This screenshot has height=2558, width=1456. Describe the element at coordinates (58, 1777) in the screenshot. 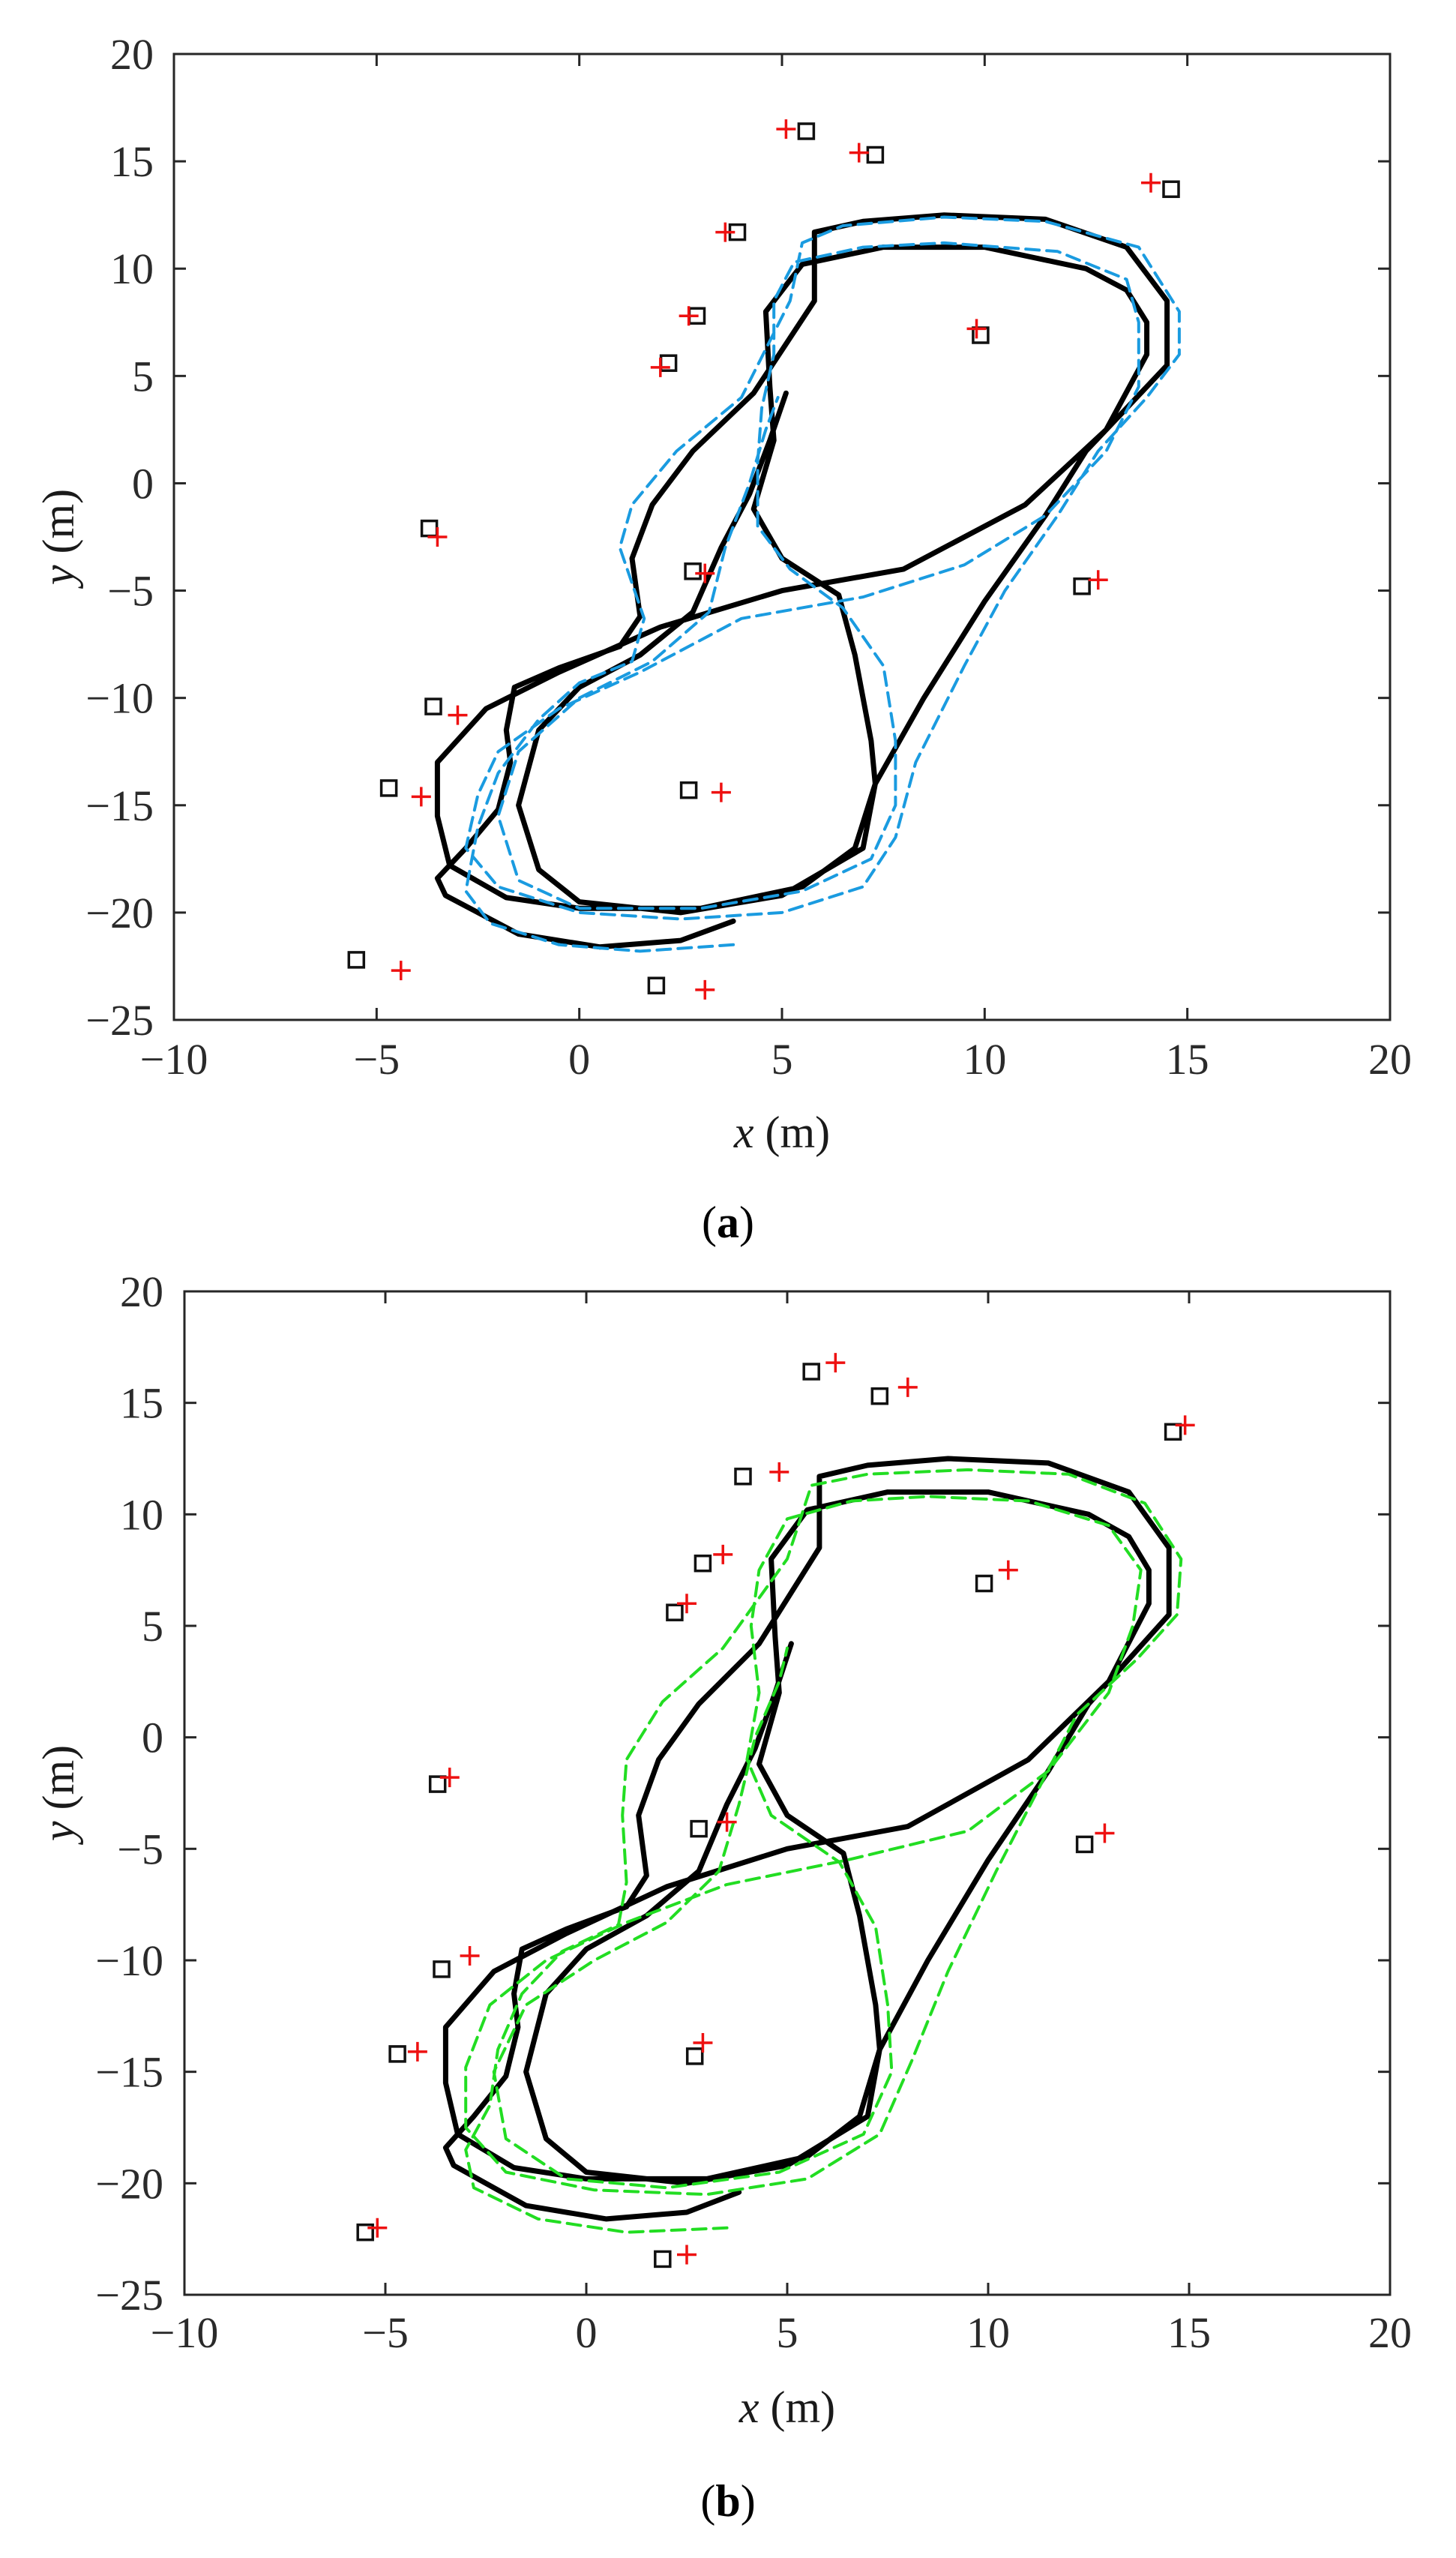

I see `y-axis-unit-b: (m)` at that location.